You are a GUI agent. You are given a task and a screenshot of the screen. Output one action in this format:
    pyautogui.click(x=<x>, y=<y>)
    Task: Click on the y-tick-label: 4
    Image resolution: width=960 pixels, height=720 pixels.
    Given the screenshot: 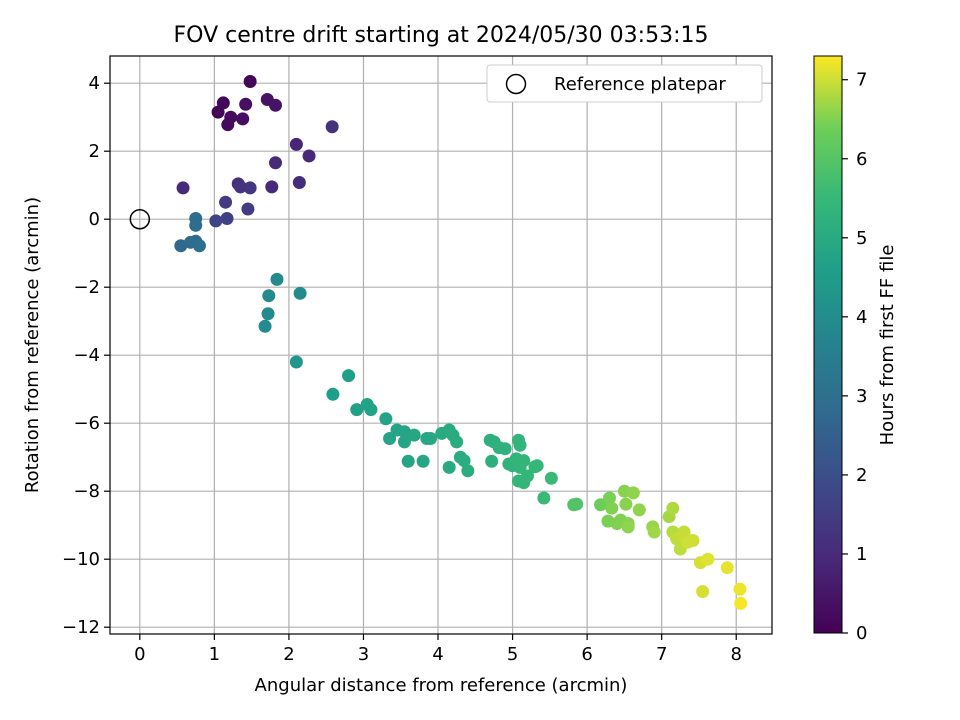 What is the action you would take?
    pyautogui.click(x=94, y=83)
    